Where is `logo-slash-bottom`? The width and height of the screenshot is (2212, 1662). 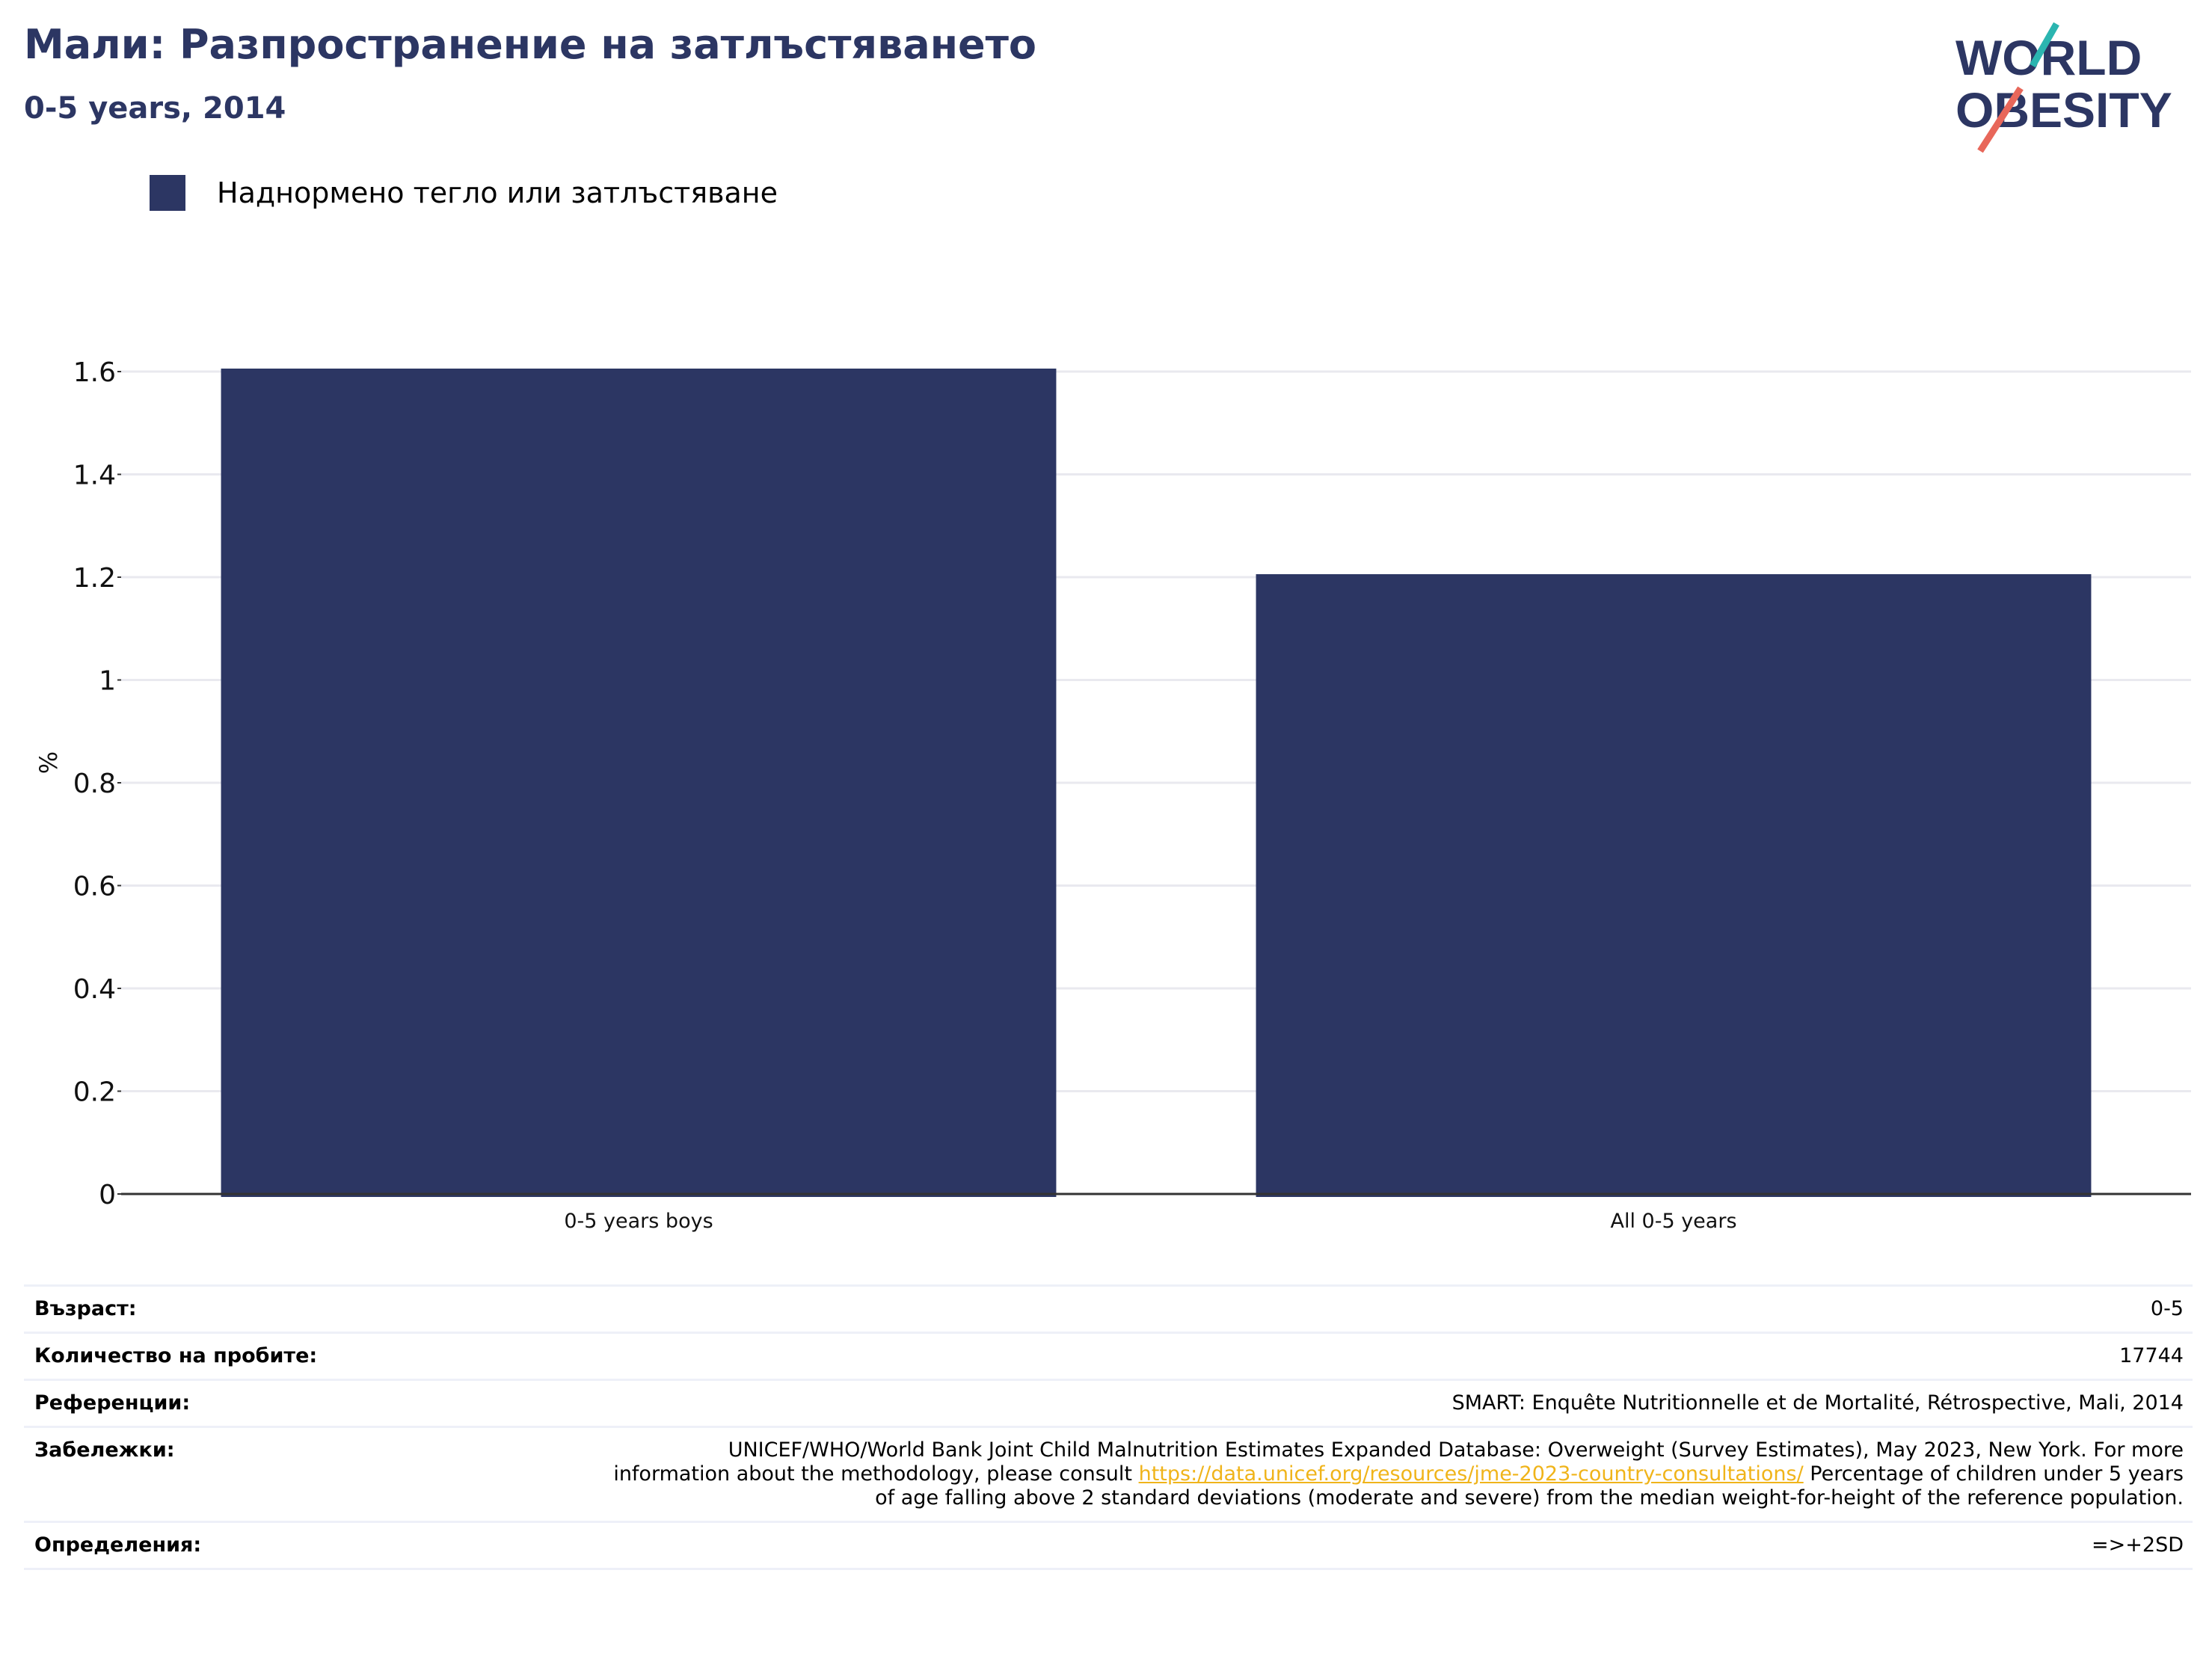
logo-slash-bottom is located at coordinates (2000, 119).